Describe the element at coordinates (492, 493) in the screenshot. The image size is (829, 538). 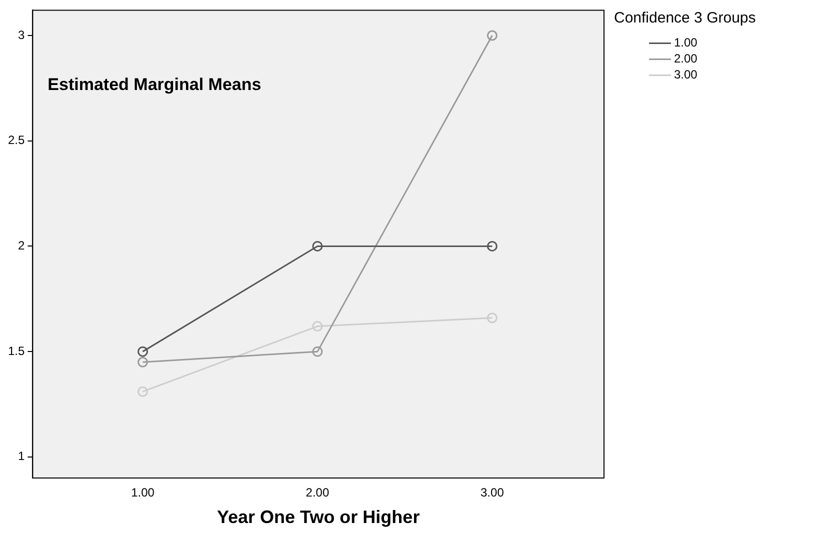
I see `x-tick-label: 3.00` at that location.